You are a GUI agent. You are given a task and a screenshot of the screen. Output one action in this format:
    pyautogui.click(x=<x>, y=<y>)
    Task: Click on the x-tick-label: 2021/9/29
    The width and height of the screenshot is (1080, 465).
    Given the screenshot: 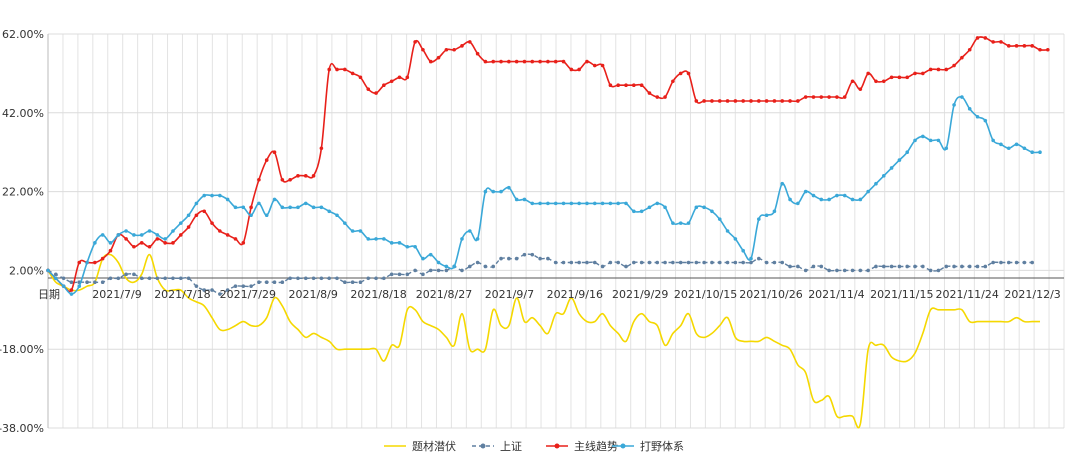 What is the action you would take?
    pyautogui.click(x=640, y=294)
    